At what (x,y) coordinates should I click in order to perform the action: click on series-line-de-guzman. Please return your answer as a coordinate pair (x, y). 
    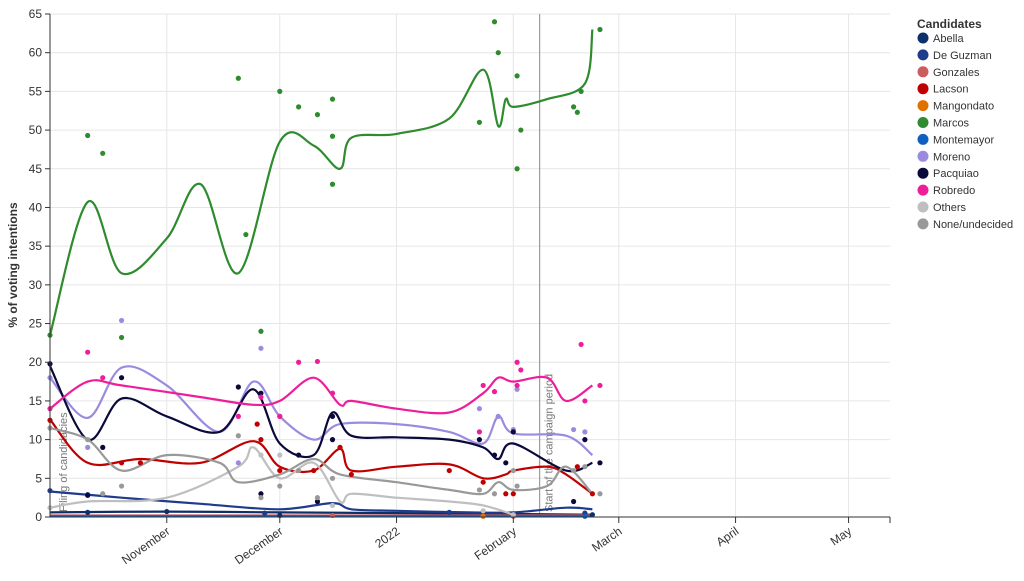
    Looking at the image, I should click on (321, 502).